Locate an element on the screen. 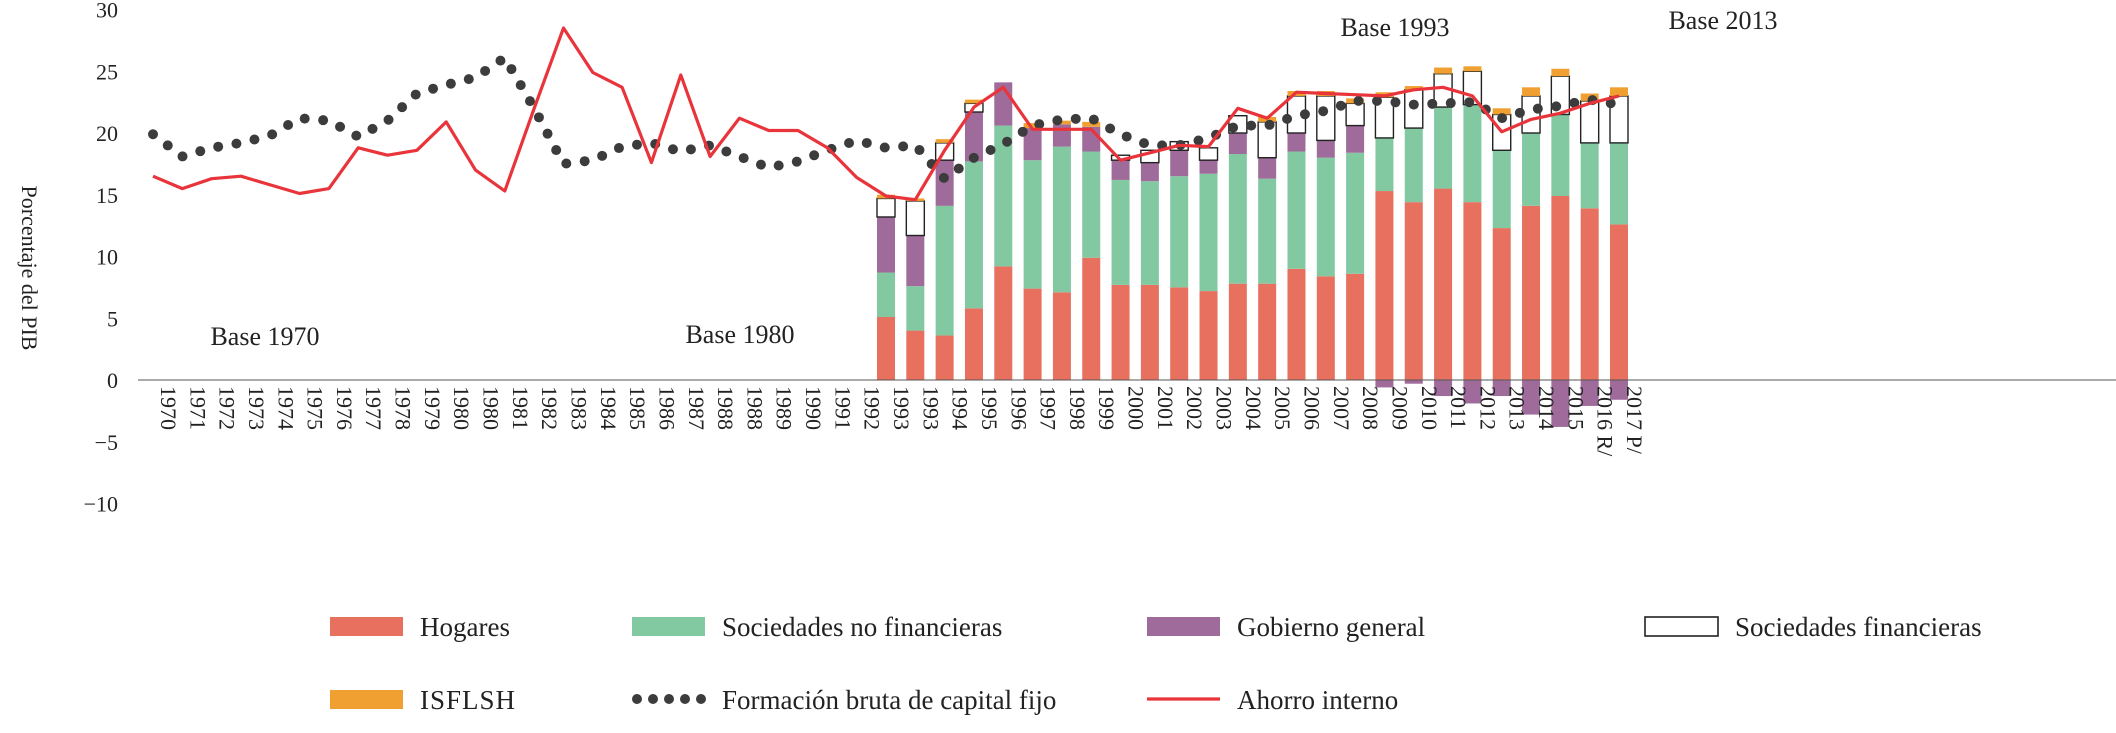 This screenshot has height=733, width=2116. legend-item: Sociedades no financieras is located at coordinates (817, 627).